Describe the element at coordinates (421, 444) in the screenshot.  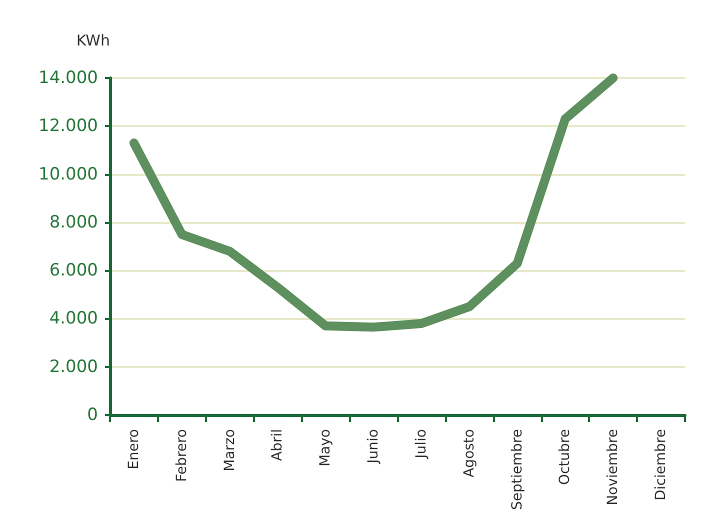
I see `x-tick-label: Julio` at that location.